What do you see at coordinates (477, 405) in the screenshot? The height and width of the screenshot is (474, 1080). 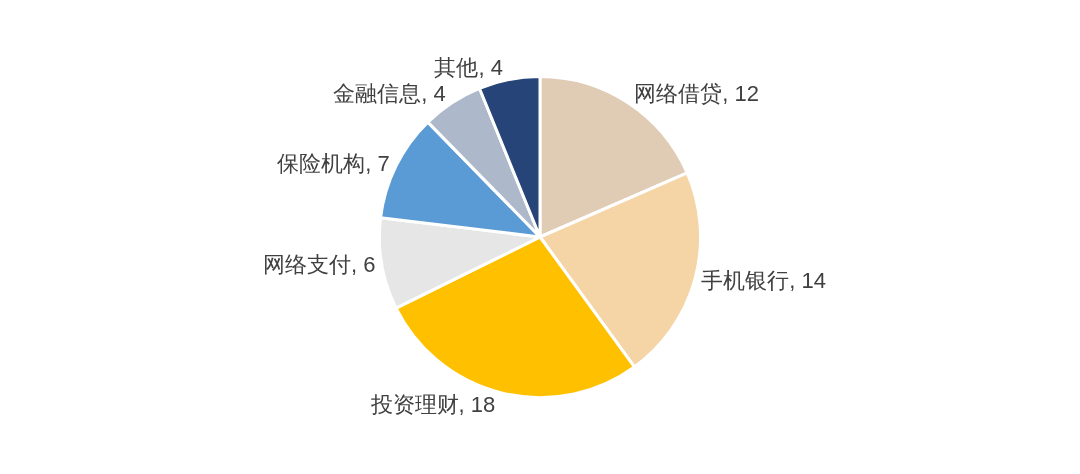 I see `data-label: , 18` at bounding box center [477, 405].